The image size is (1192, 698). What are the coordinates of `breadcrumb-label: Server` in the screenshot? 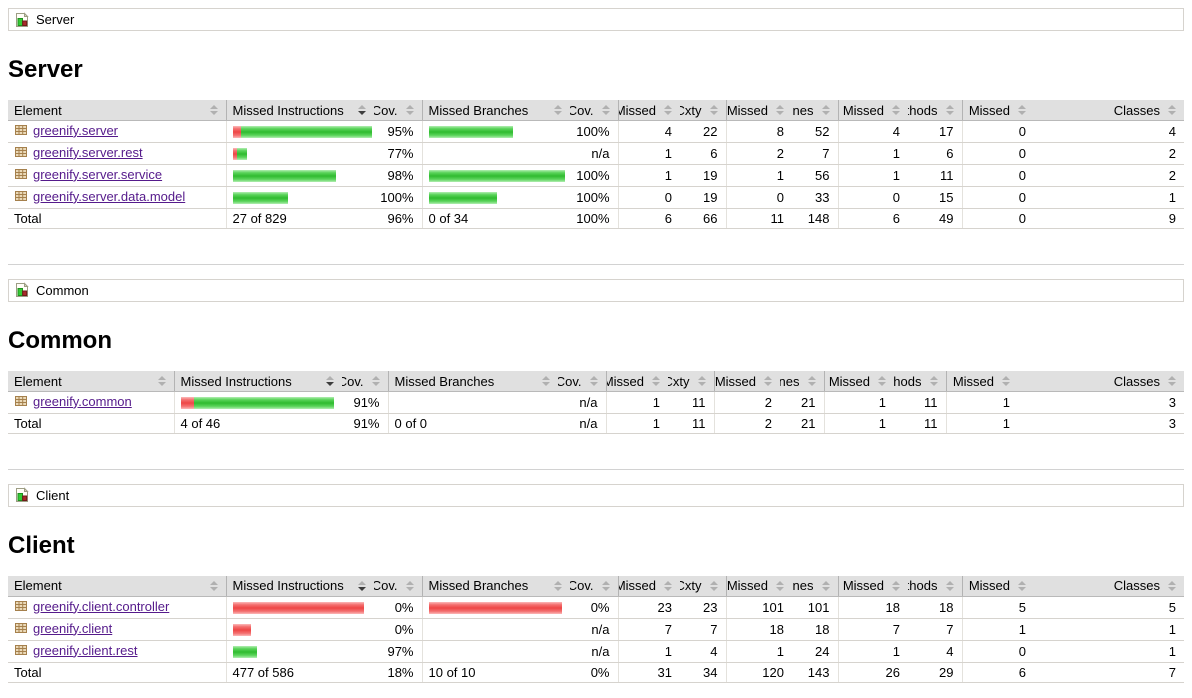 It's located at (55, 19).